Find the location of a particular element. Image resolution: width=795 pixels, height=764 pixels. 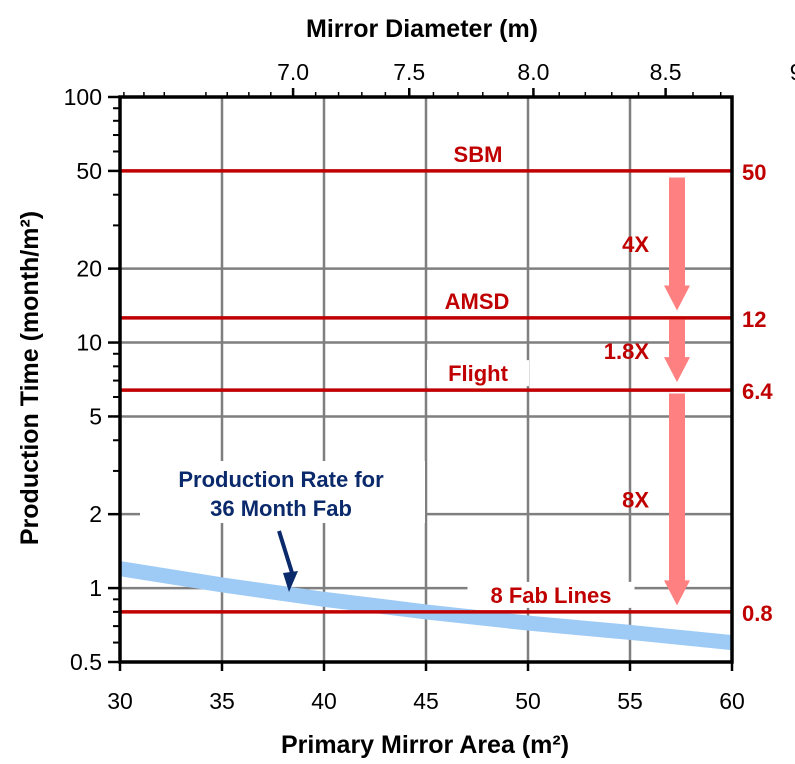

annotation-line-2: 36 Month Fab is located at coordinates (281, 508).